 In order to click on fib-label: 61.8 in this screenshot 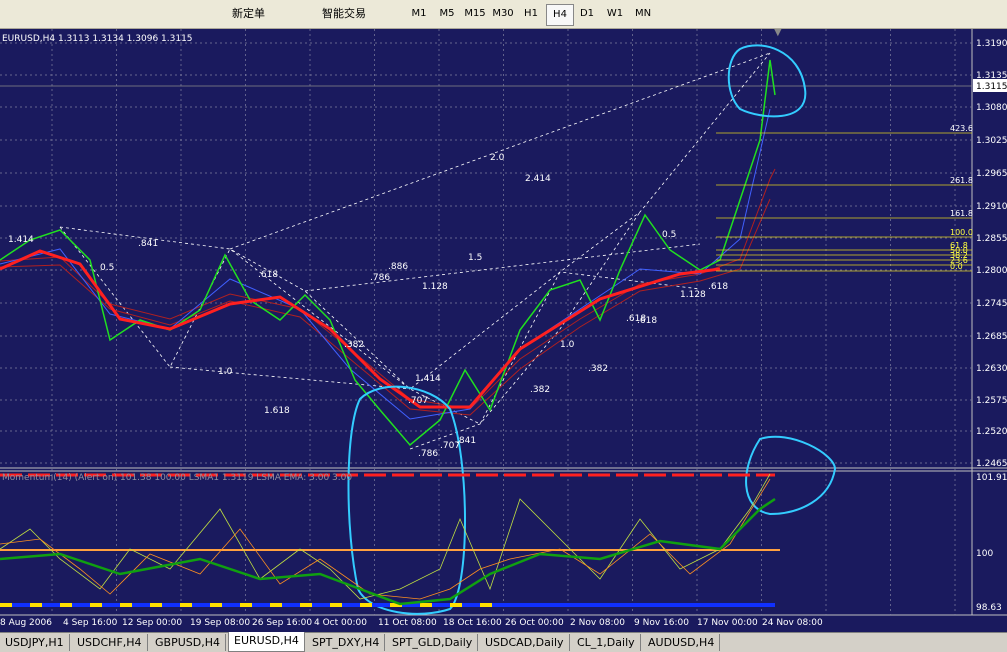, I will do `click(959, 245)`.